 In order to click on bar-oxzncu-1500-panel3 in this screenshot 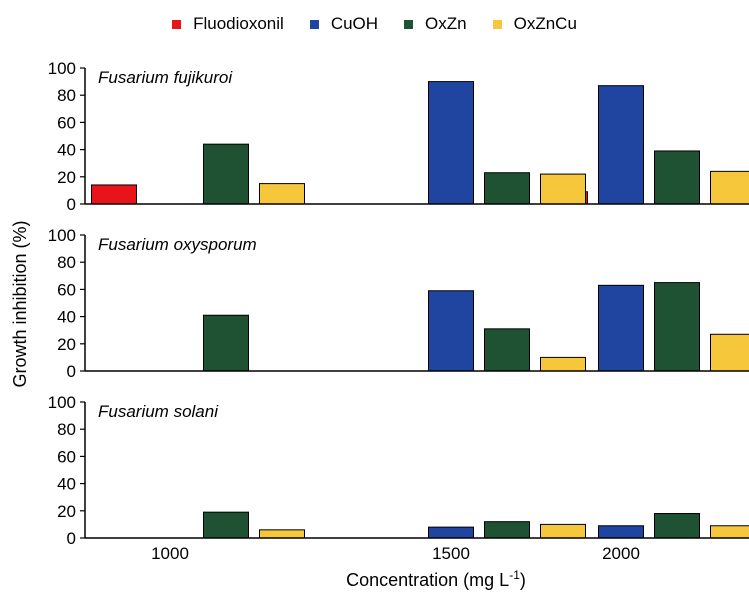, I will do `click(563, 531)`.